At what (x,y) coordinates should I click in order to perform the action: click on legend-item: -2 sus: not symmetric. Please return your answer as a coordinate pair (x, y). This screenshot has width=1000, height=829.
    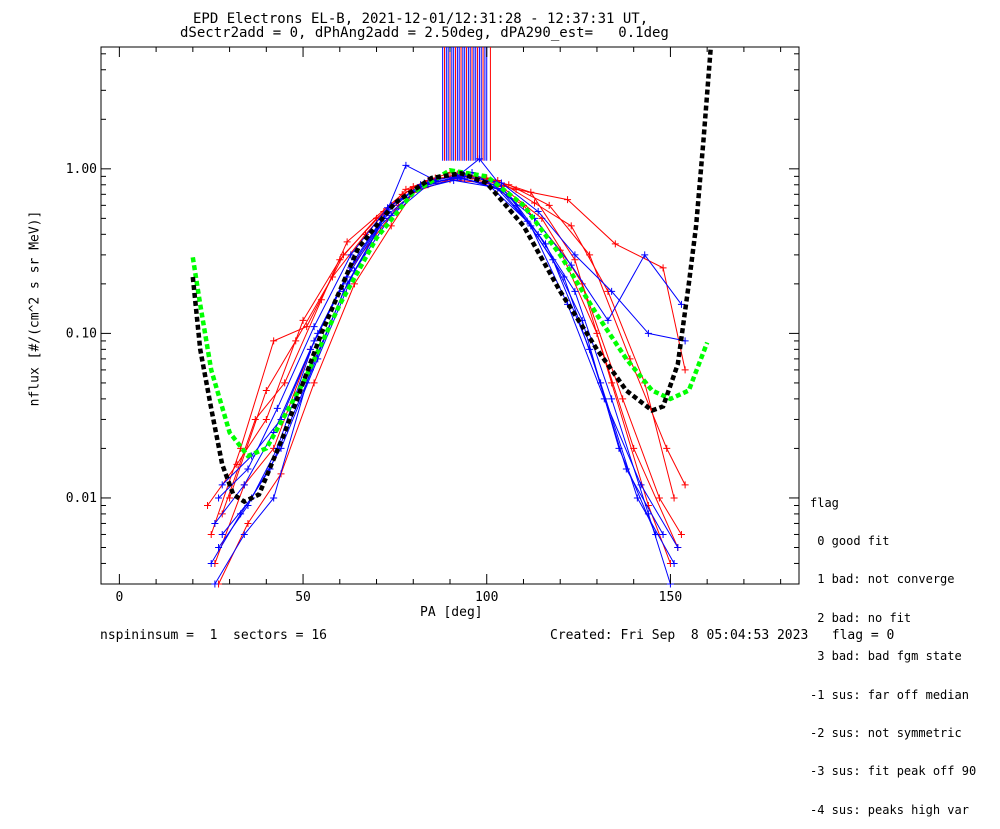
    Looking at the image, I should click on (886, 732).